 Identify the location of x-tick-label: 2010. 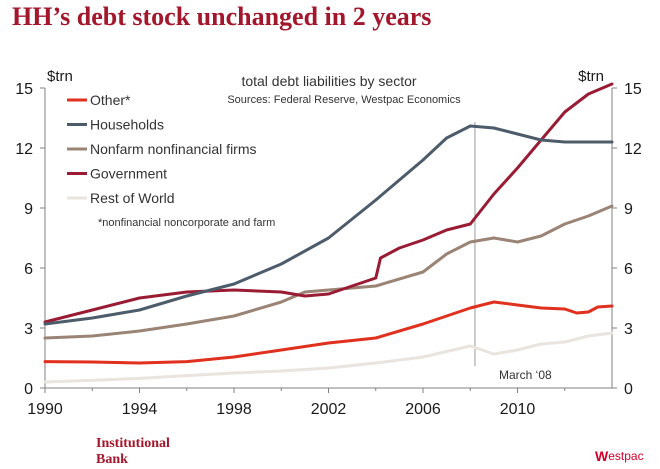
(518, 409).